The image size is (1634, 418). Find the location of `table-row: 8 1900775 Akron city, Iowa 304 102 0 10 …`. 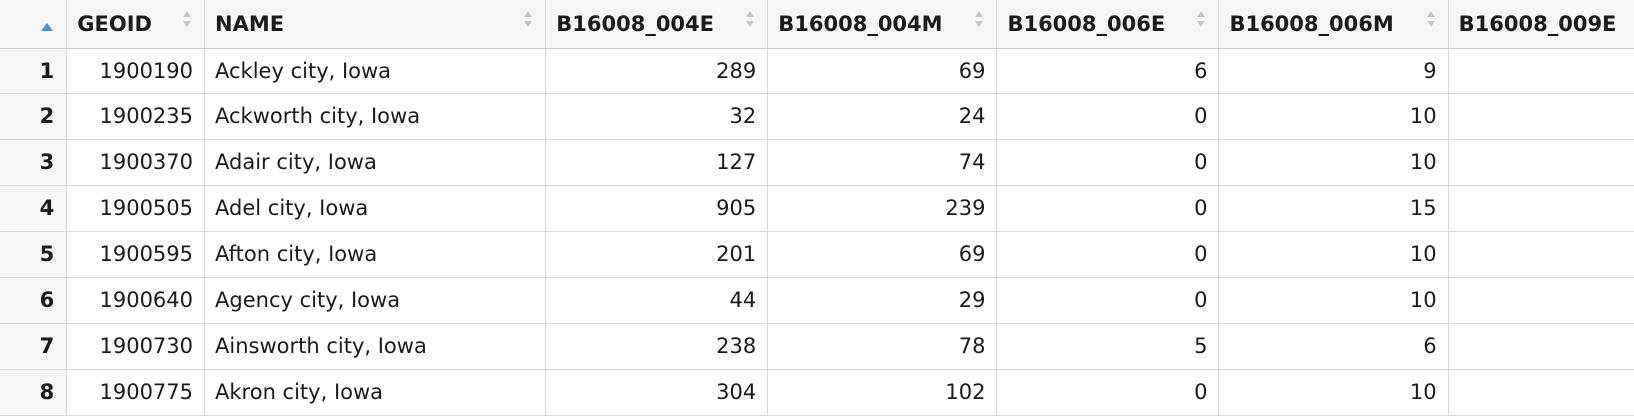

table-row: 8 1900775 Akron city, Iowa 304 102 0 10 … is located at coordinates (817, 392).